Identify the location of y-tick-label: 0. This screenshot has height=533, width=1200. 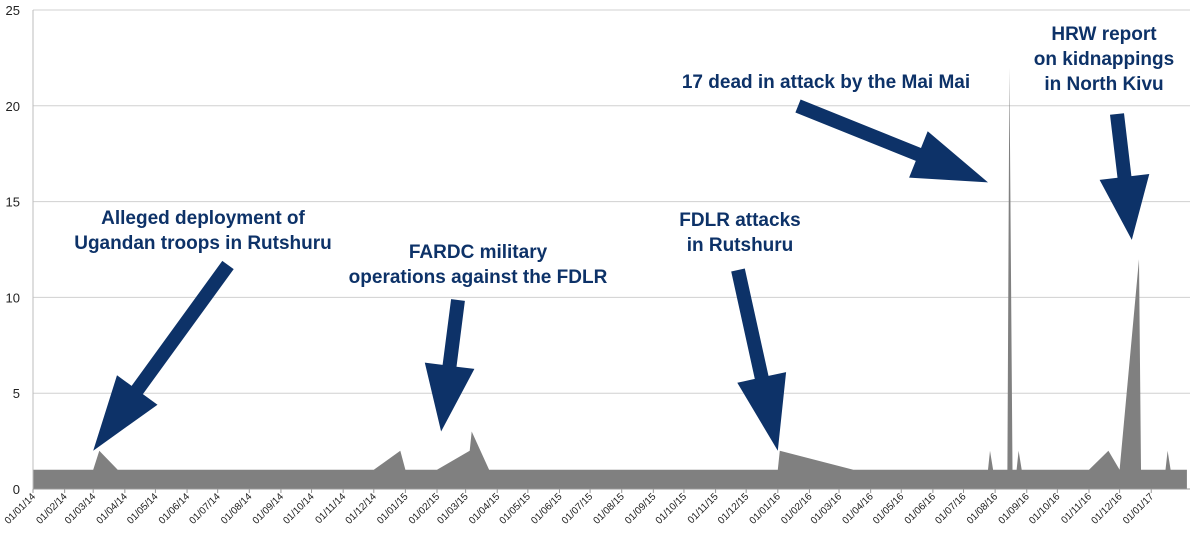
(16, 489).